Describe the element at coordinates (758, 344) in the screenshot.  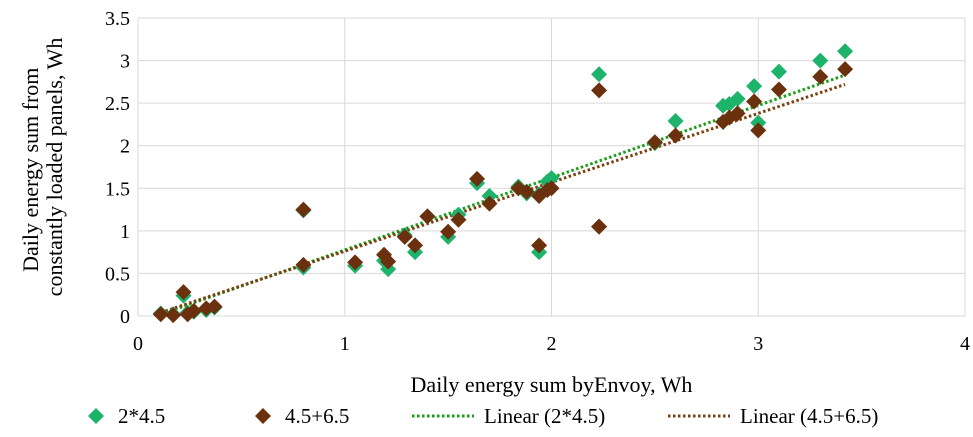
I see `x-tick-label: 3` at that location.